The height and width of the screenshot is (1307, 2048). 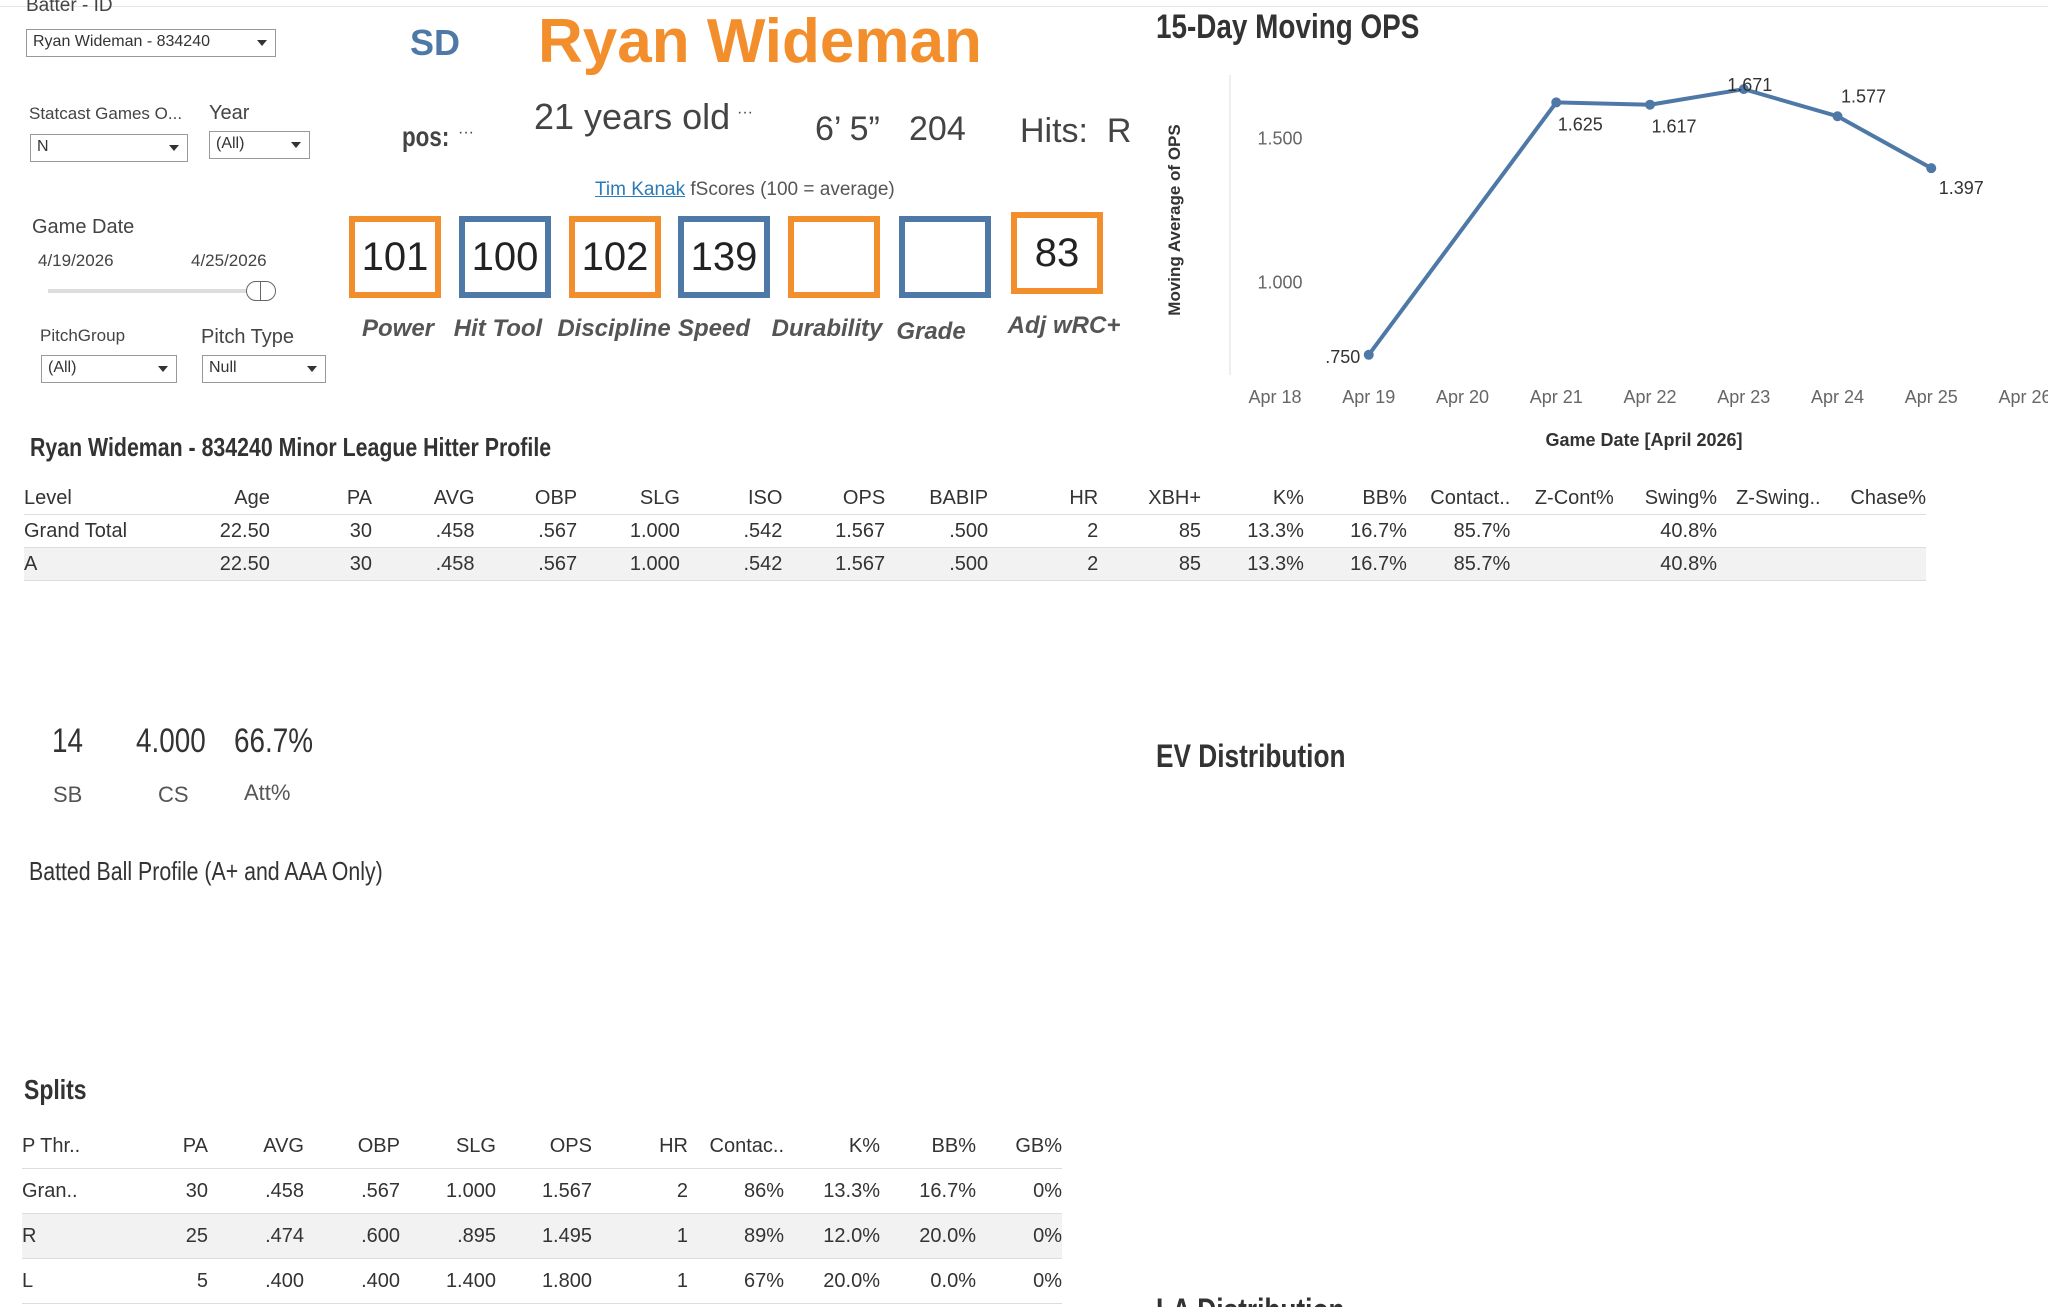 What do you see at coordinates (248, 337) in the screenshot?
I see `pitchtype-label: Pitch Type` at bounding box center [248, 337].